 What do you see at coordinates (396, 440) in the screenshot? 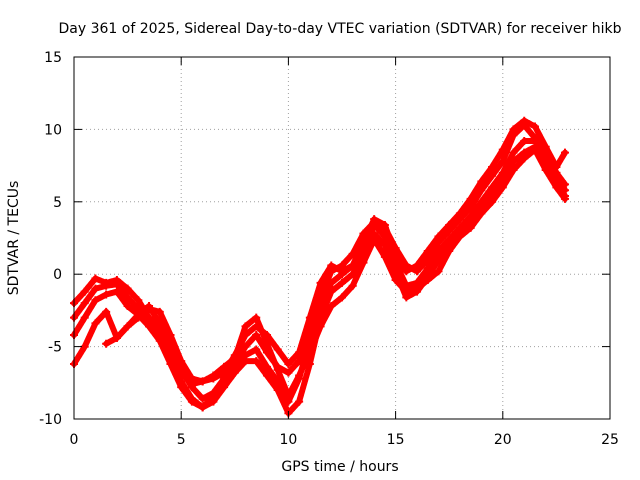
I see `x-tick-label: 15` at bounding box center [396, 440].